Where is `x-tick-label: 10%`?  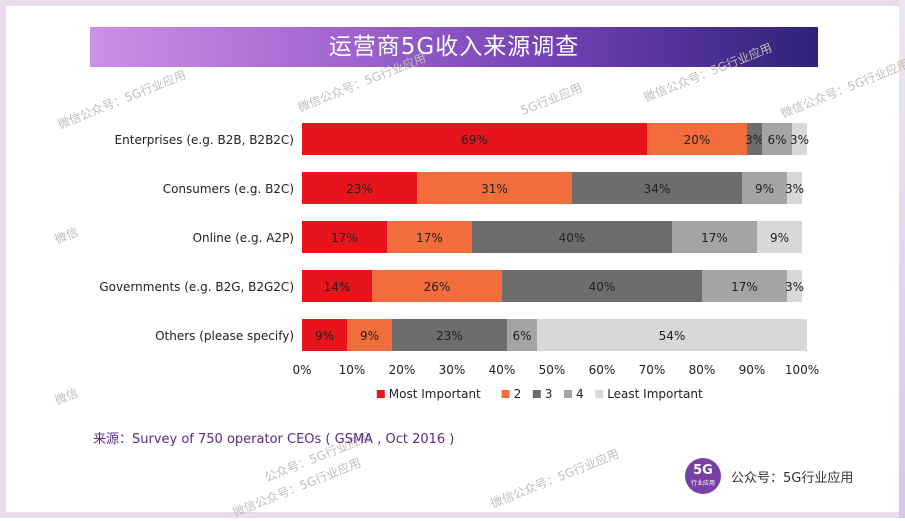
x-tick-label: 10% is located at coordinates (352, 370).